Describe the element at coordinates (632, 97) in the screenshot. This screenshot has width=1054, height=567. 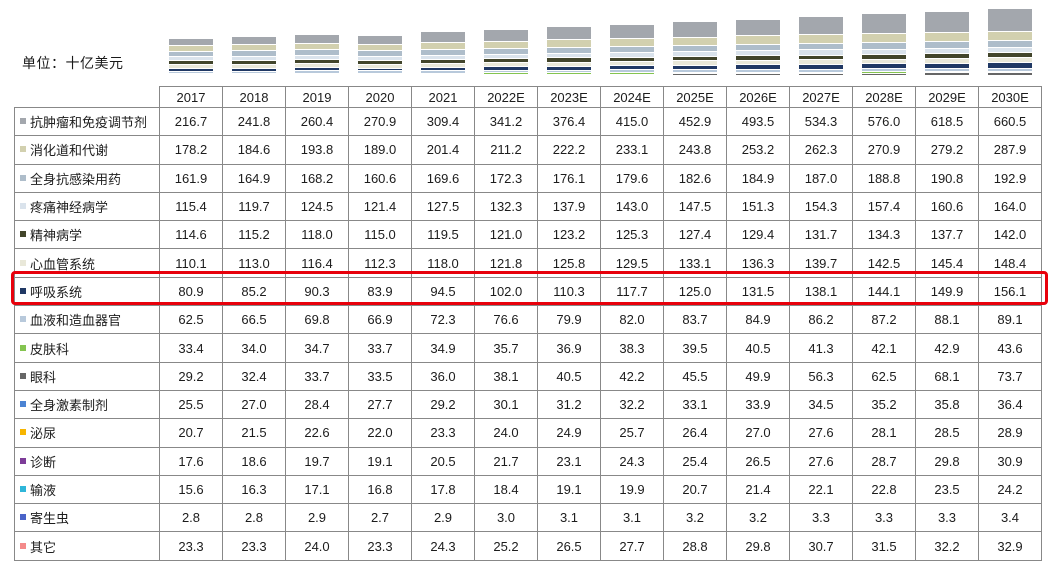
I see `year-header-2024E: 2024E` at that location.